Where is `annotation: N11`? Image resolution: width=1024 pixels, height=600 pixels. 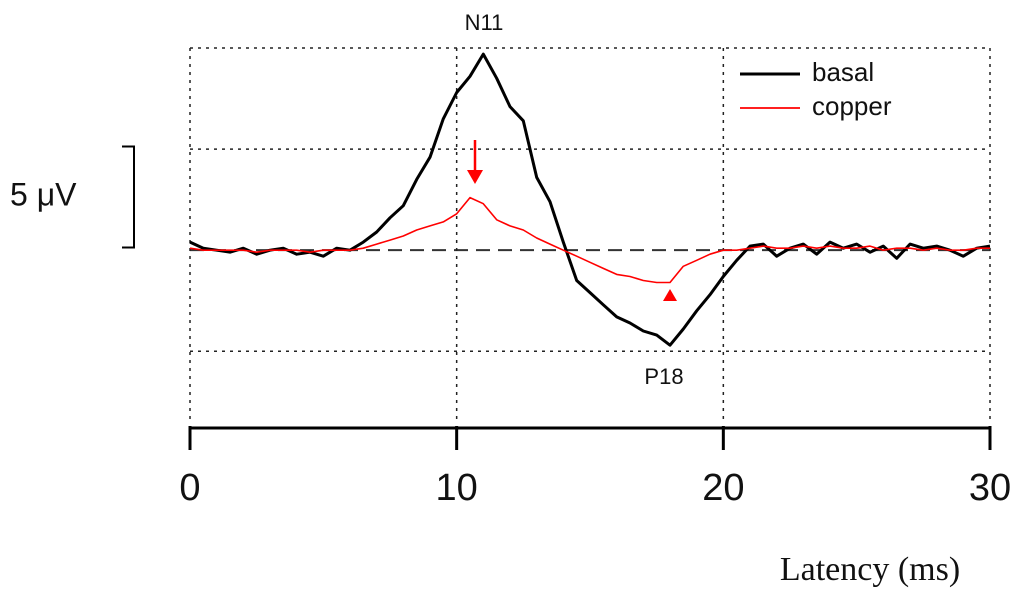 annotation: N11 is located at coordinates (484, 22).